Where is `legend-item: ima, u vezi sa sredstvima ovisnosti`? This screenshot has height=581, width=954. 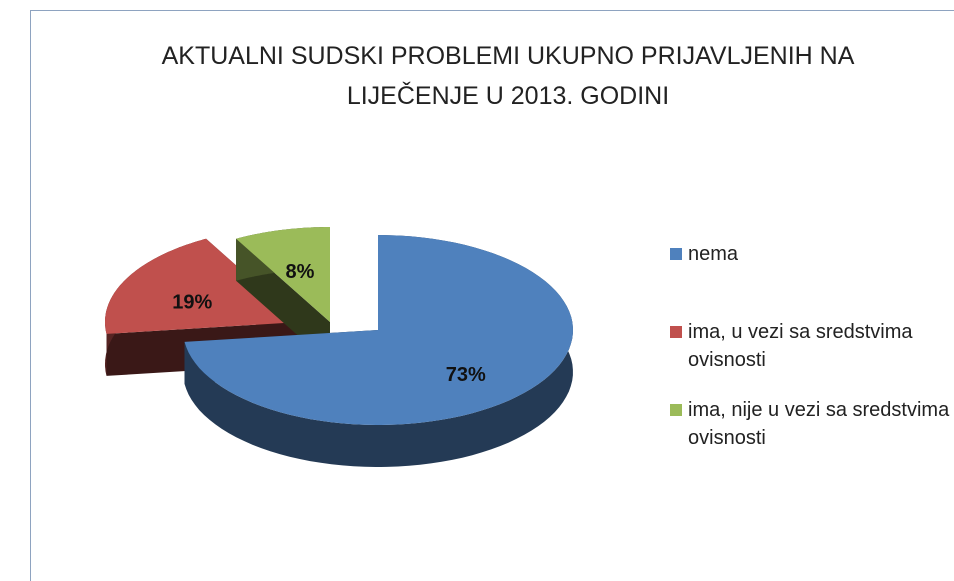 legend-item: ima, u vezi sa sredstvima ovisnosti is located at coordinates (812, 346).